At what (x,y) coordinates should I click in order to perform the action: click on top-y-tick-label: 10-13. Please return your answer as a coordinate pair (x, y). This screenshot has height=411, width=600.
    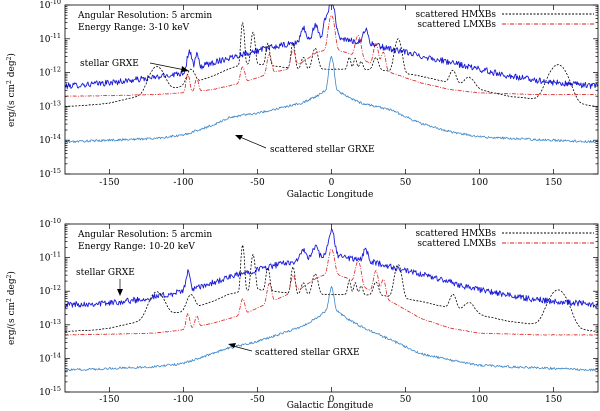
    Looking at the image, I should click on (50, 105).